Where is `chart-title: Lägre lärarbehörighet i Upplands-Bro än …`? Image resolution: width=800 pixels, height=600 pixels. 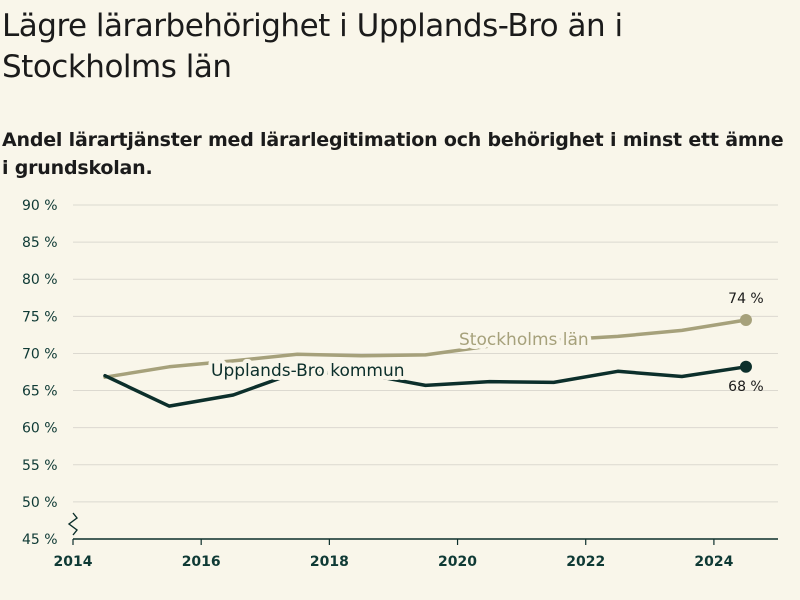
chart-title: Lägre lärarbehörighet i Upplands-Bro än … is located at coordinates (312, 46).